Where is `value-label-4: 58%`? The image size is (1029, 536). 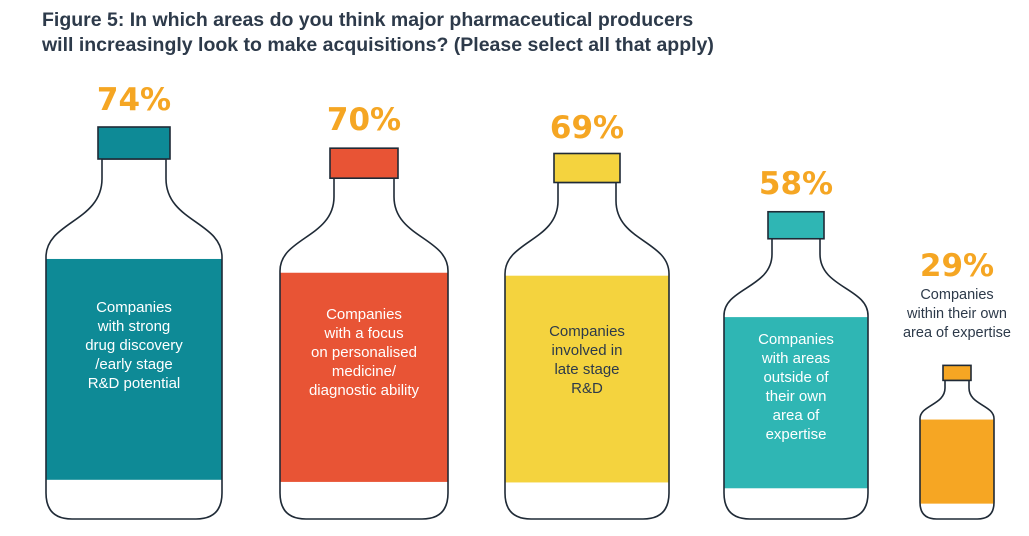
value-label-4: 58% is located at coordinates (796, 184).